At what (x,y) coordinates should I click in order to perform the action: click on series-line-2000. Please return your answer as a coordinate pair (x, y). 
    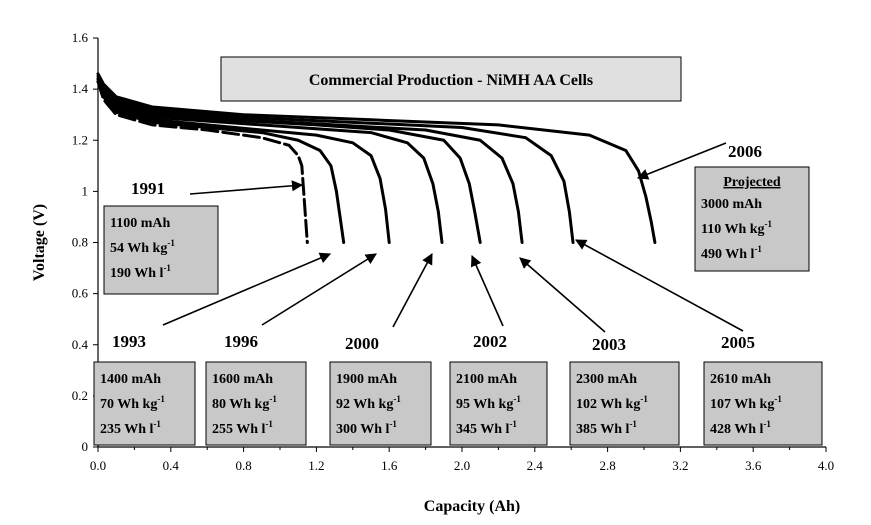
    Looking at the image, I should click on (270, 161).